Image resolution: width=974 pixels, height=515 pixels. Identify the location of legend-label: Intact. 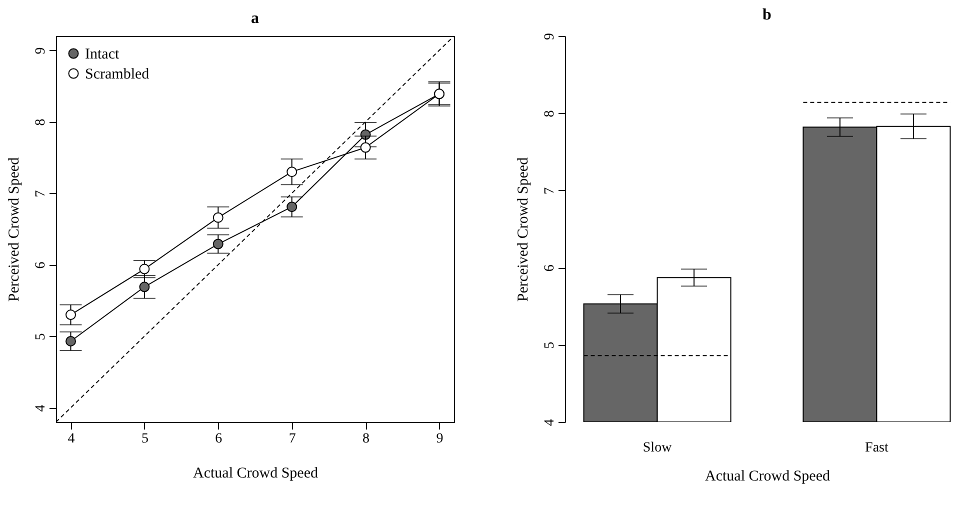
(102, 54).